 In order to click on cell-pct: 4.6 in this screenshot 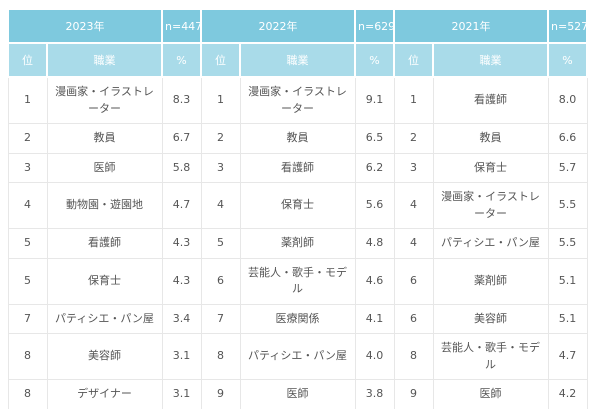, I will do `click(374, 281)`.